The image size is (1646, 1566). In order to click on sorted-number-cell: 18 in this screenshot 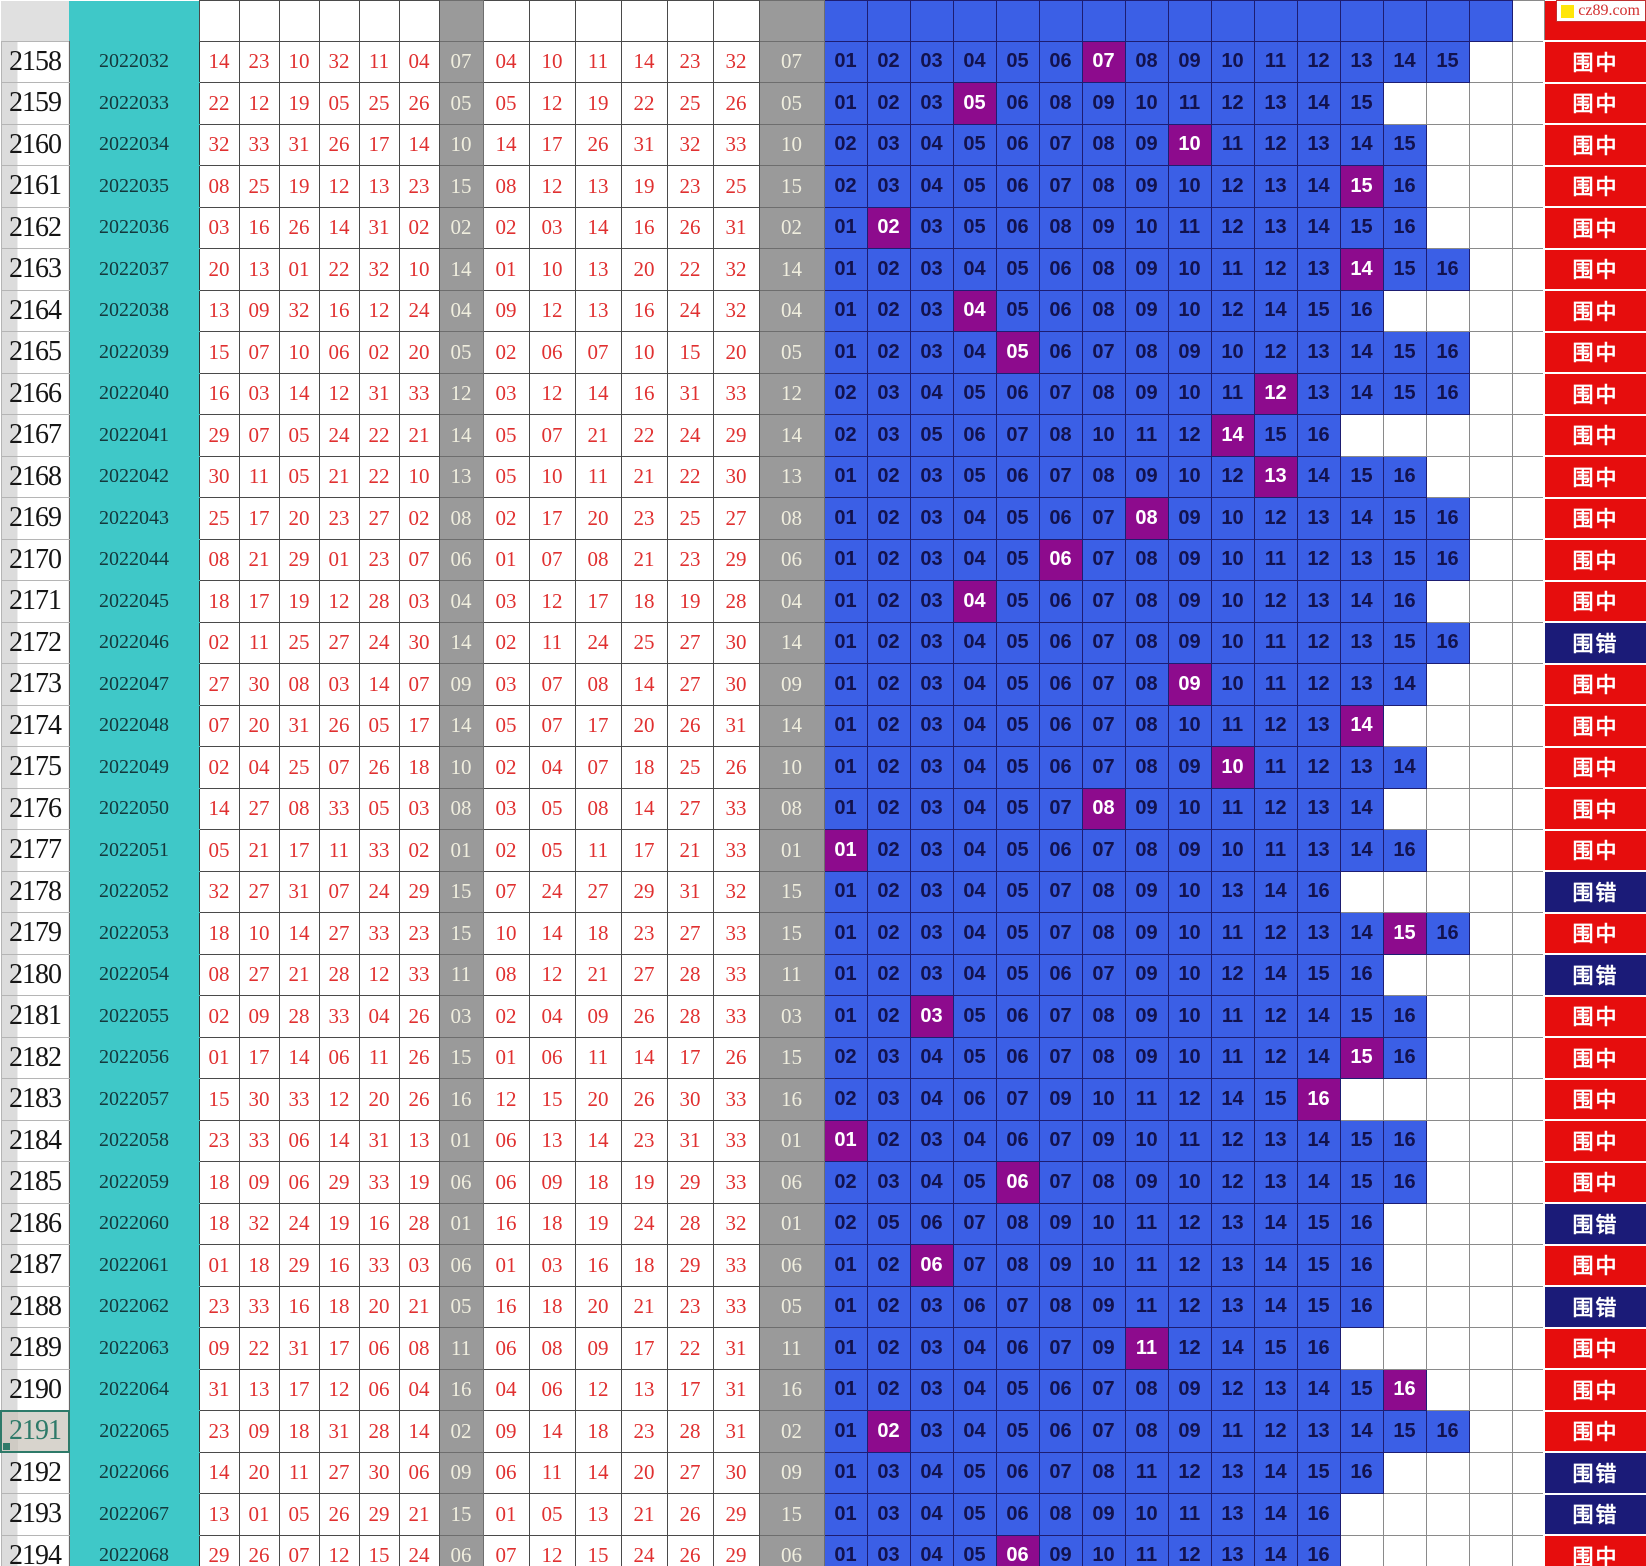, I will do `click(644, 767)`.